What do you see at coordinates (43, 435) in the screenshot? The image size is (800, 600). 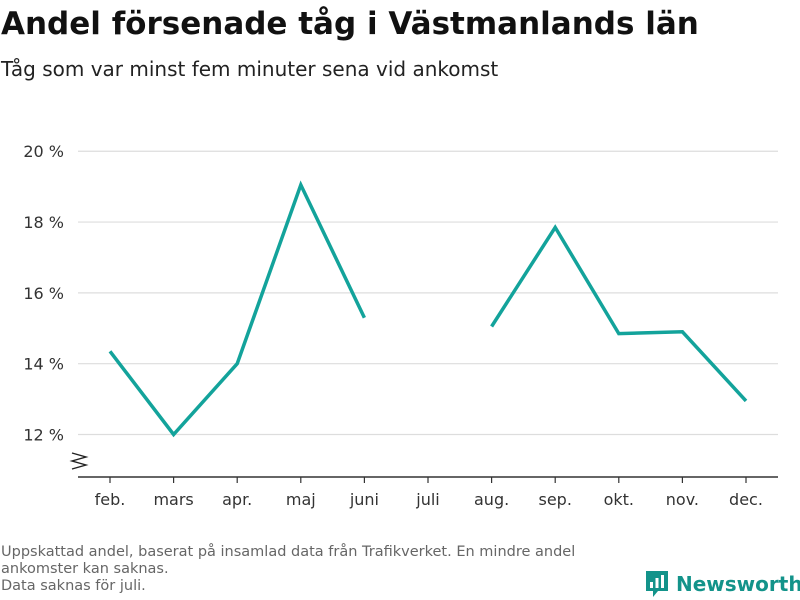 I see `y-tick-label: 12 %` at bounding box center [43, 435].